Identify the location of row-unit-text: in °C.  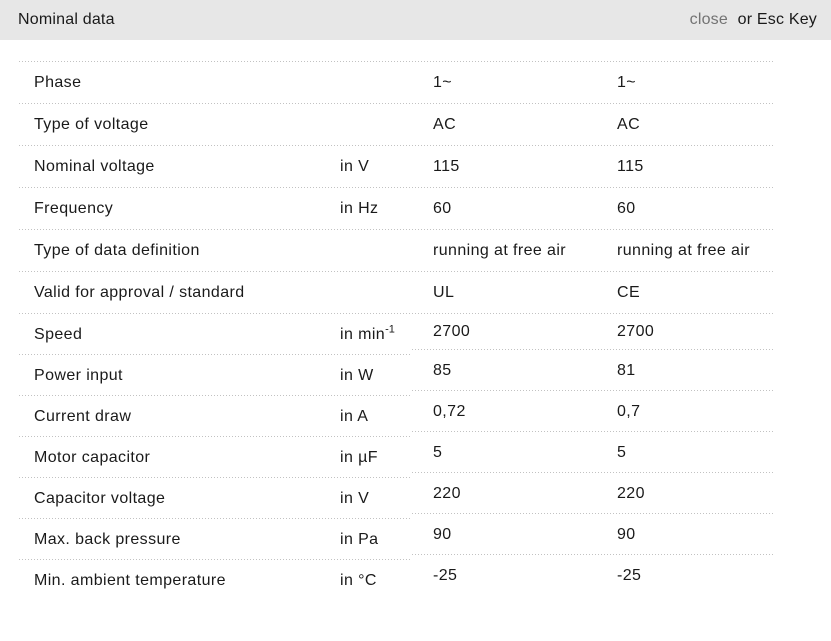
(358, 580).